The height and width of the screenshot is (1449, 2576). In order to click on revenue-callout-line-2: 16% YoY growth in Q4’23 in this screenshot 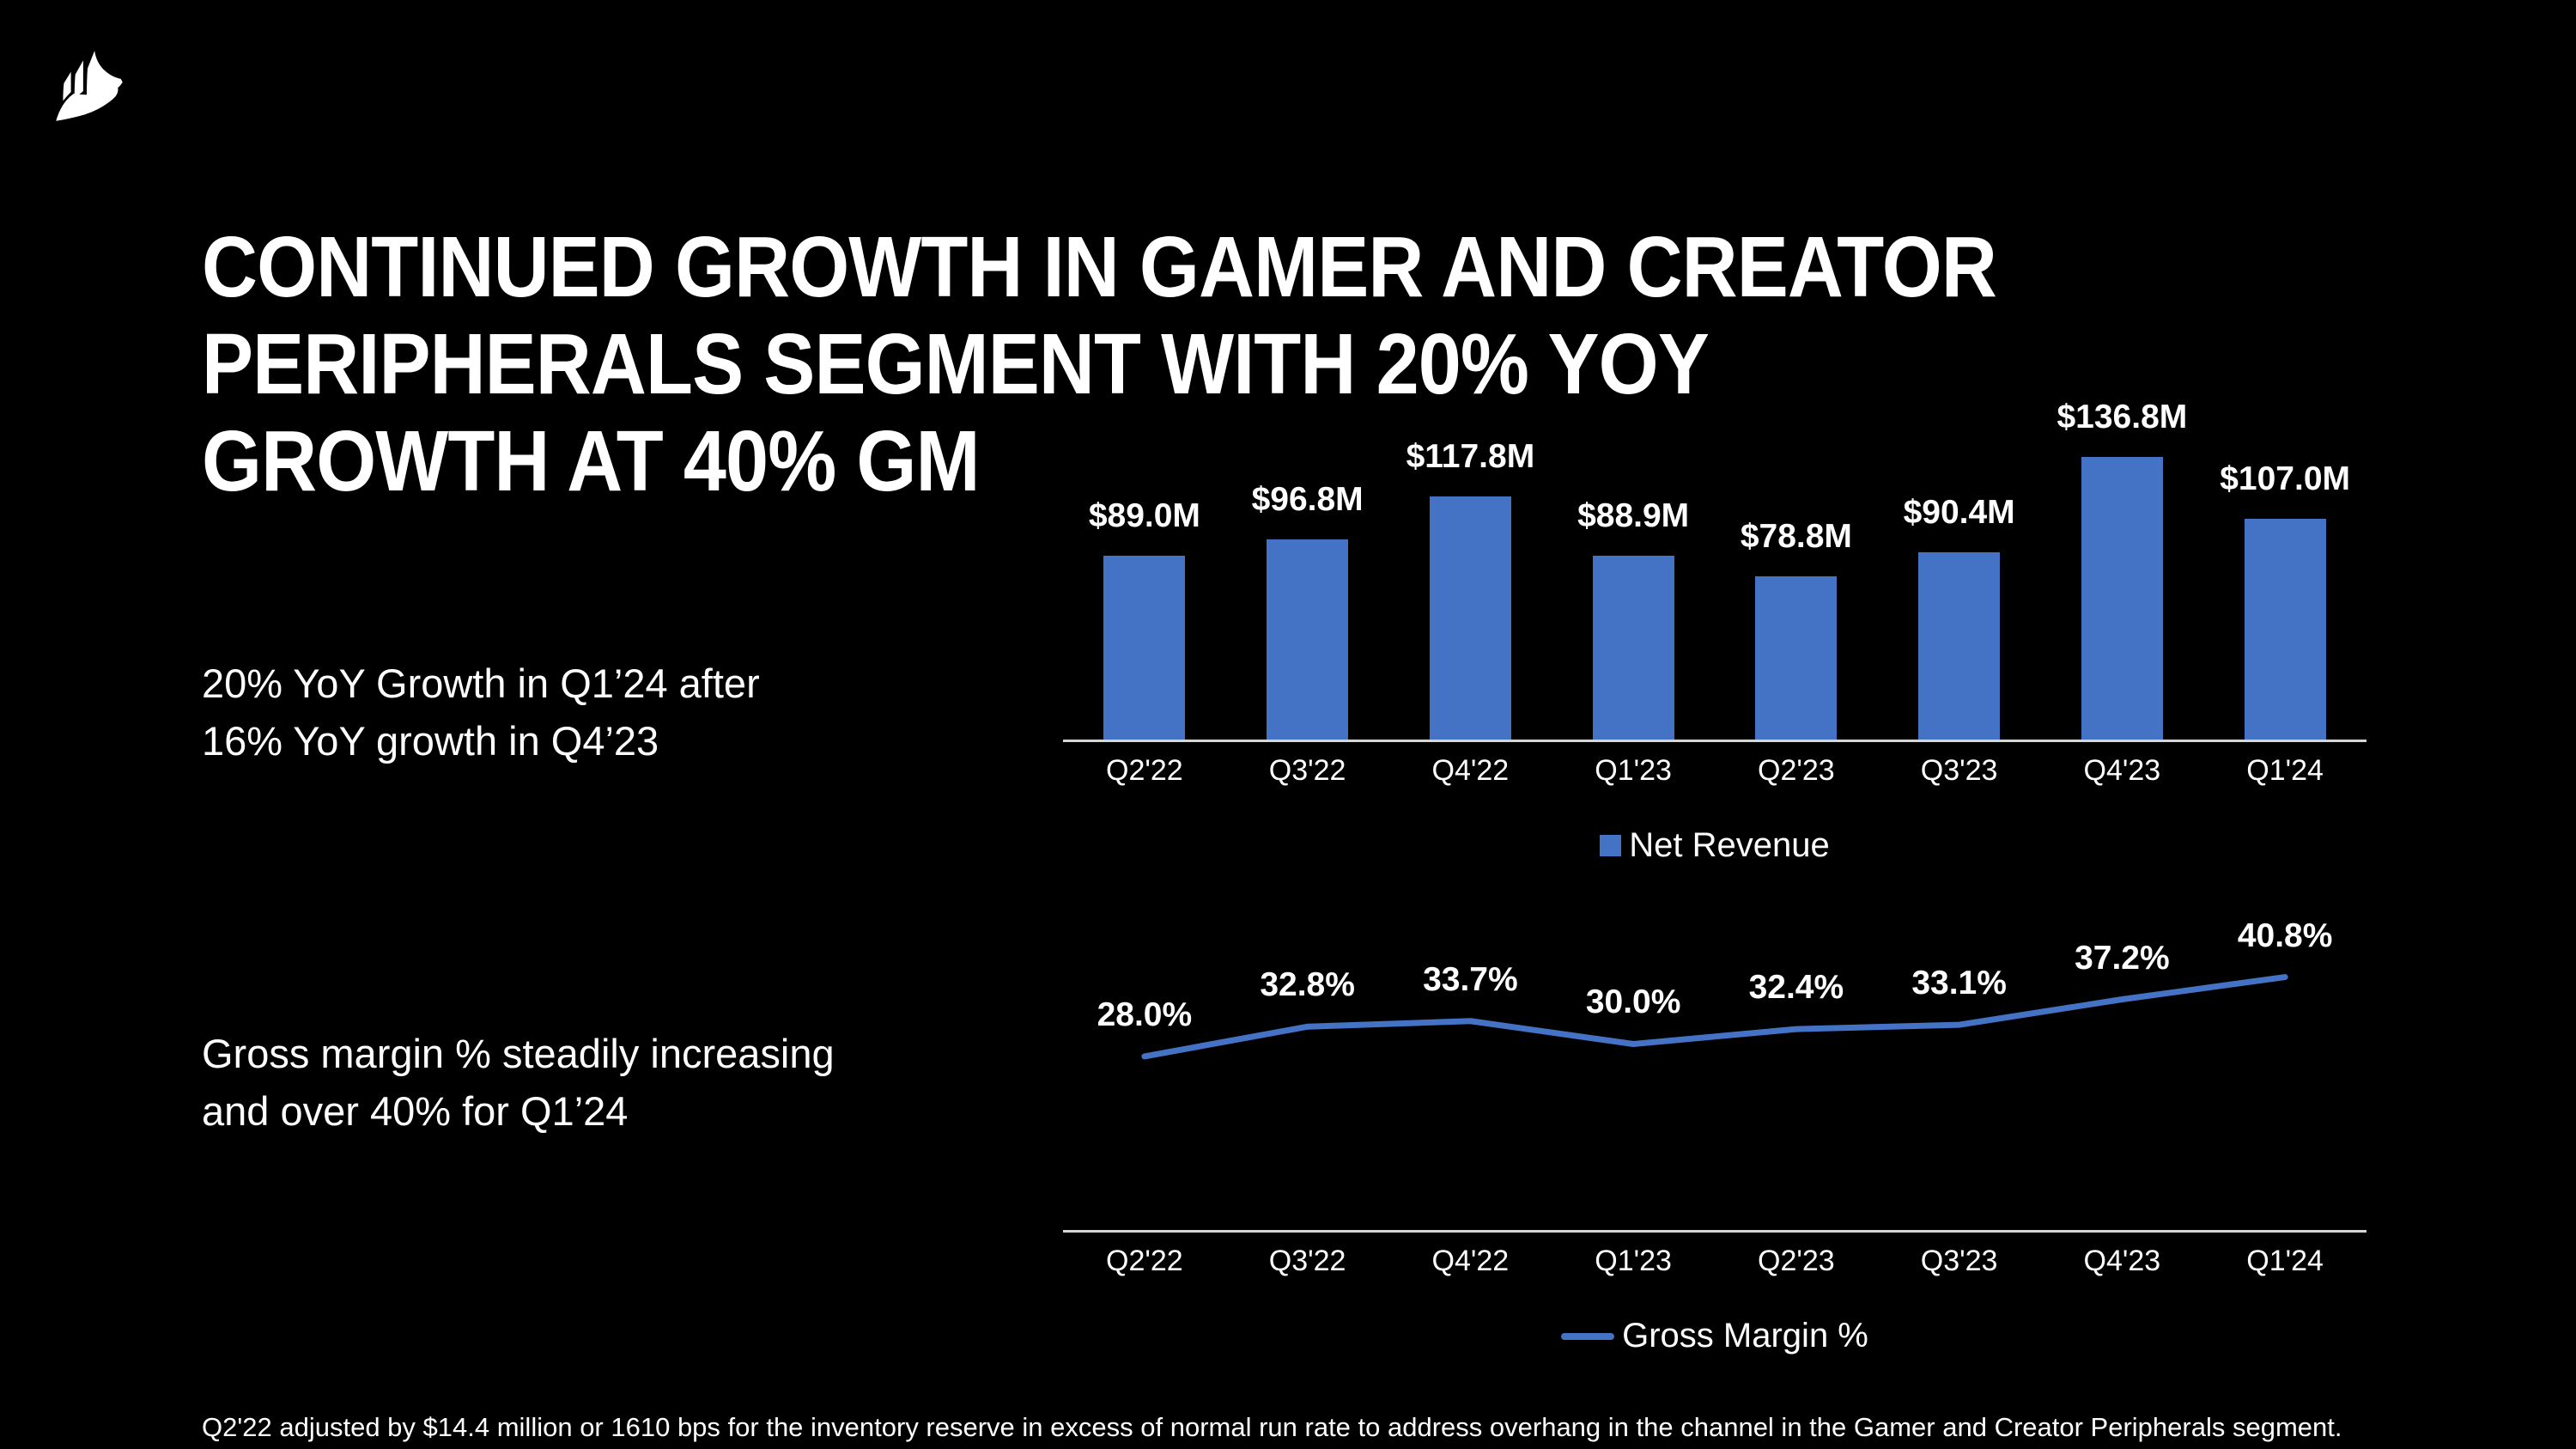, I will do `click(431, 740)`.